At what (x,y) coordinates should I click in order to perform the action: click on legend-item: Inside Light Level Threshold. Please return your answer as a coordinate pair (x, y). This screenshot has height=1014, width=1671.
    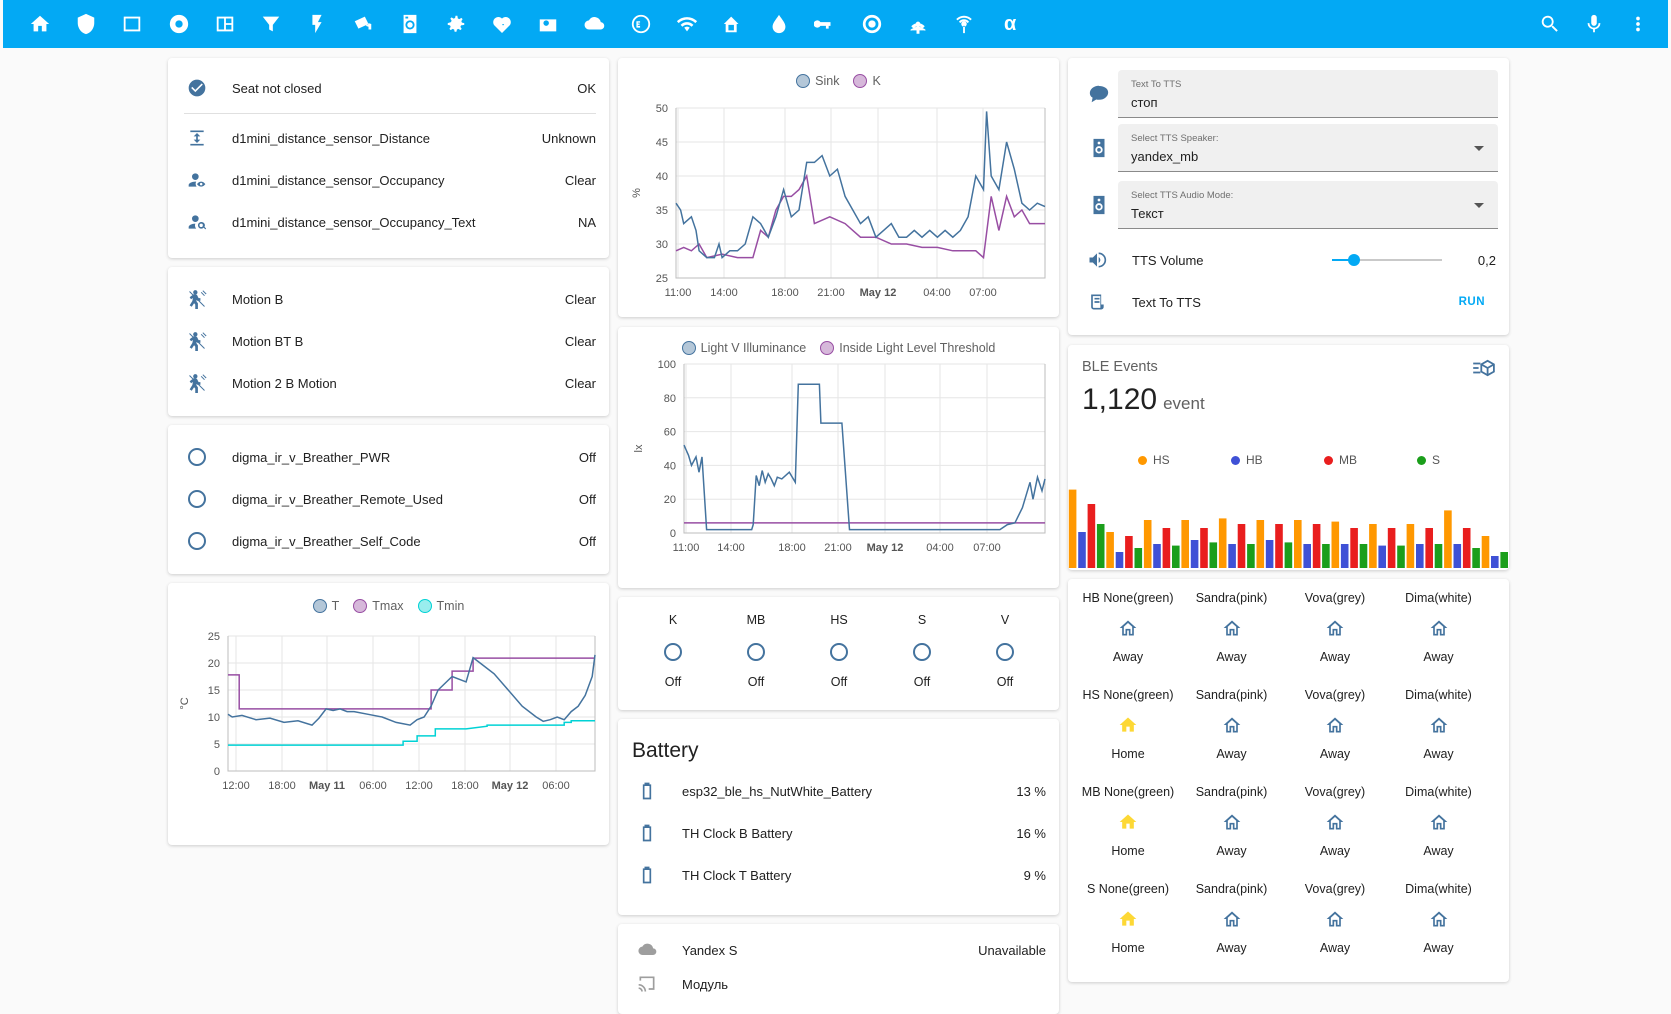
    Looking at the image, I should click on (907, 348).